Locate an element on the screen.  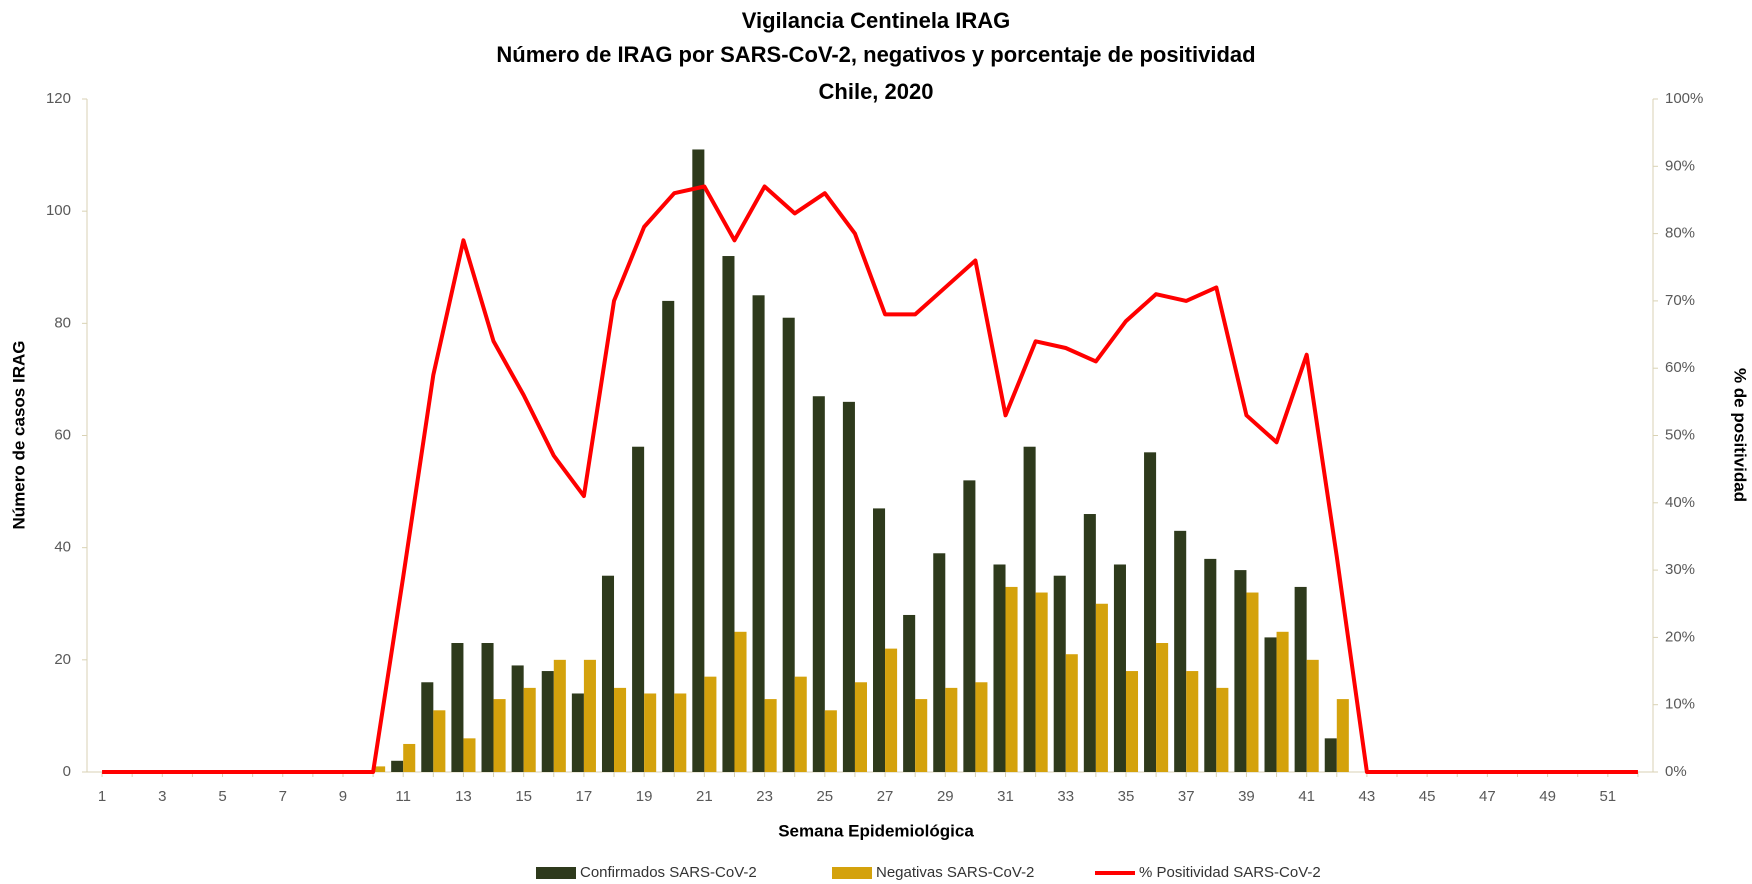
y2-tick-label: 50% is located at coordinates (1680, 434).